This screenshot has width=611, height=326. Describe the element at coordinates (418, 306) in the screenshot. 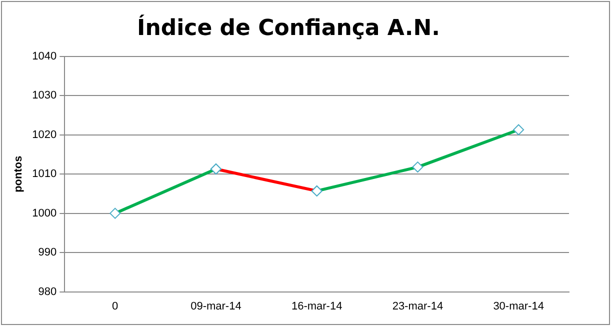

I see `x-tick-label: 23-mar-14` at that location.